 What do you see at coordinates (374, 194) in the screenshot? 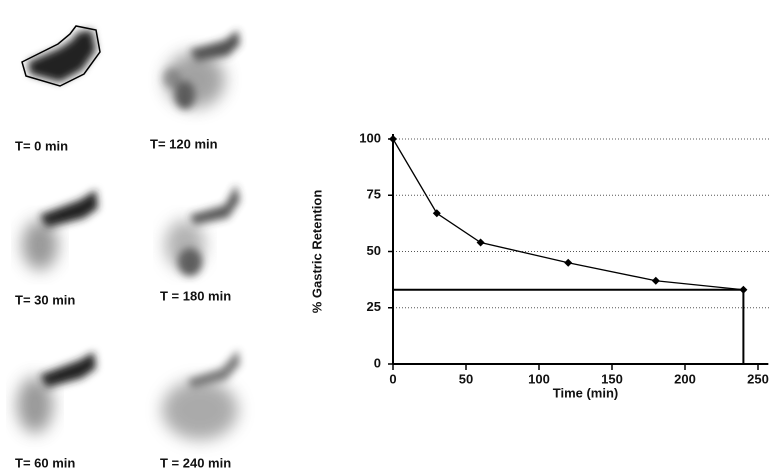
I see `y-tick-label: 75` at bounding box center [374, 194].